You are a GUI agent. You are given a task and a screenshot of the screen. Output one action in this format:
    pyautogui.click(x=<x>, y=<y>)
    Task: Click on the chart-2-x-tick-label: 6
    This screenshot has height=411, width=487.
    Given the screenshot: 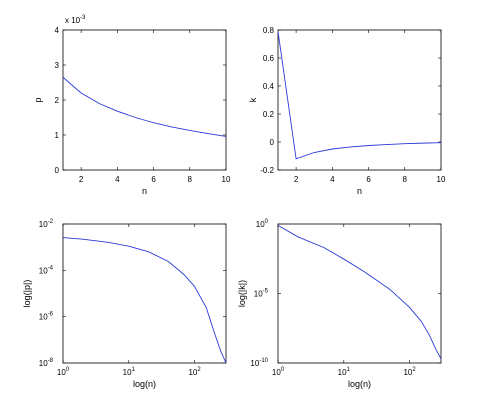 What is the action you would take?
    pyautogui.click(x=368, y=179)
    